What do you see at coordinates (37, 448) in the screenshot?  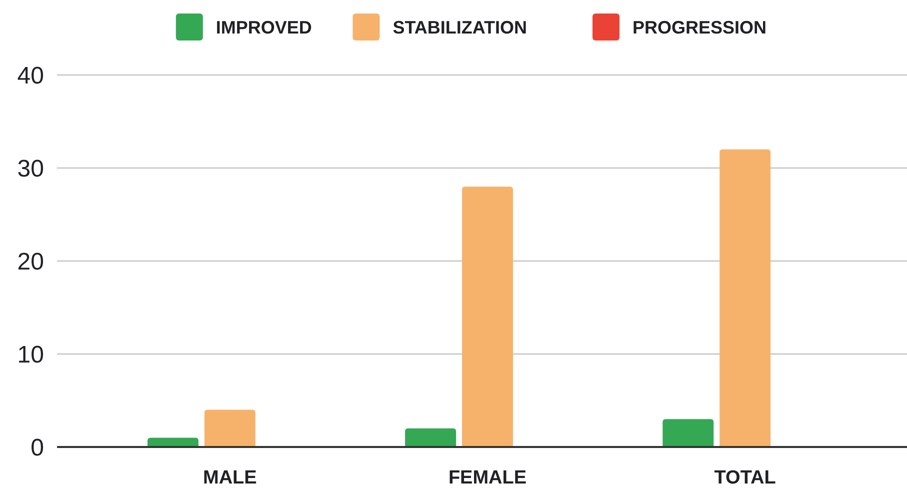 I see `y-tick-label: 0` at bounding box center [37, 448].